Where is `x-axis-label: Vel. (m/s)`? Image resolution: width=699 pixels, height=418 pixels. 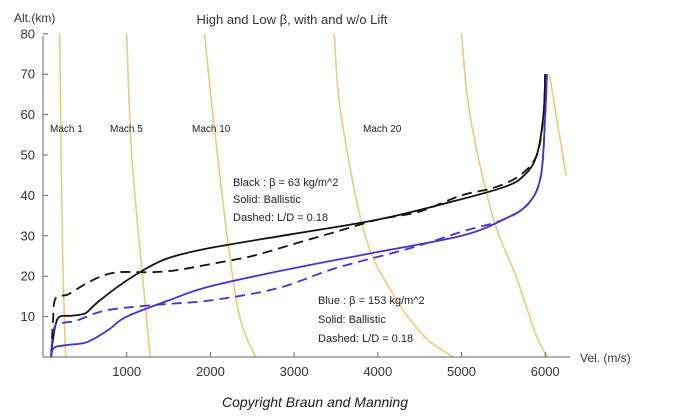 x-axis-label: Vel. (m/s) is located at coordinates (605, 358).